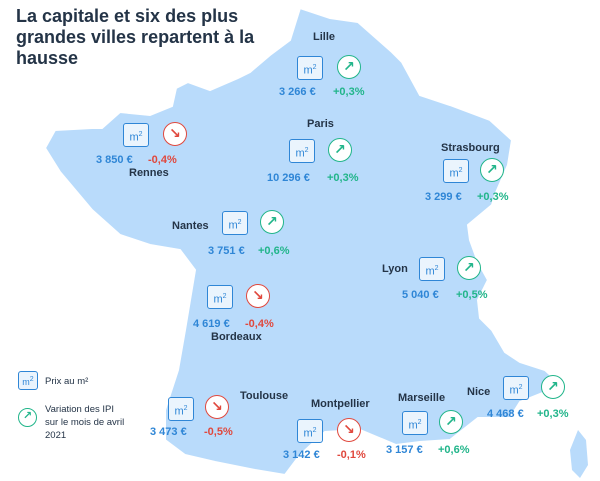 The image size is (600, 481). What do you see at coordinates (351, 455) in the screenshot?
I see `city-variation: -0,1%` at bounding box center [351, 455].